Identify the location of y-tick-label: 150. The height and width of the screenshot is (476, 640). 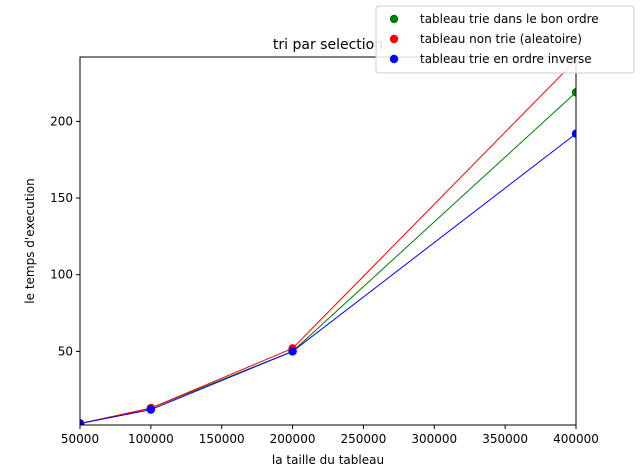
(61, 198).